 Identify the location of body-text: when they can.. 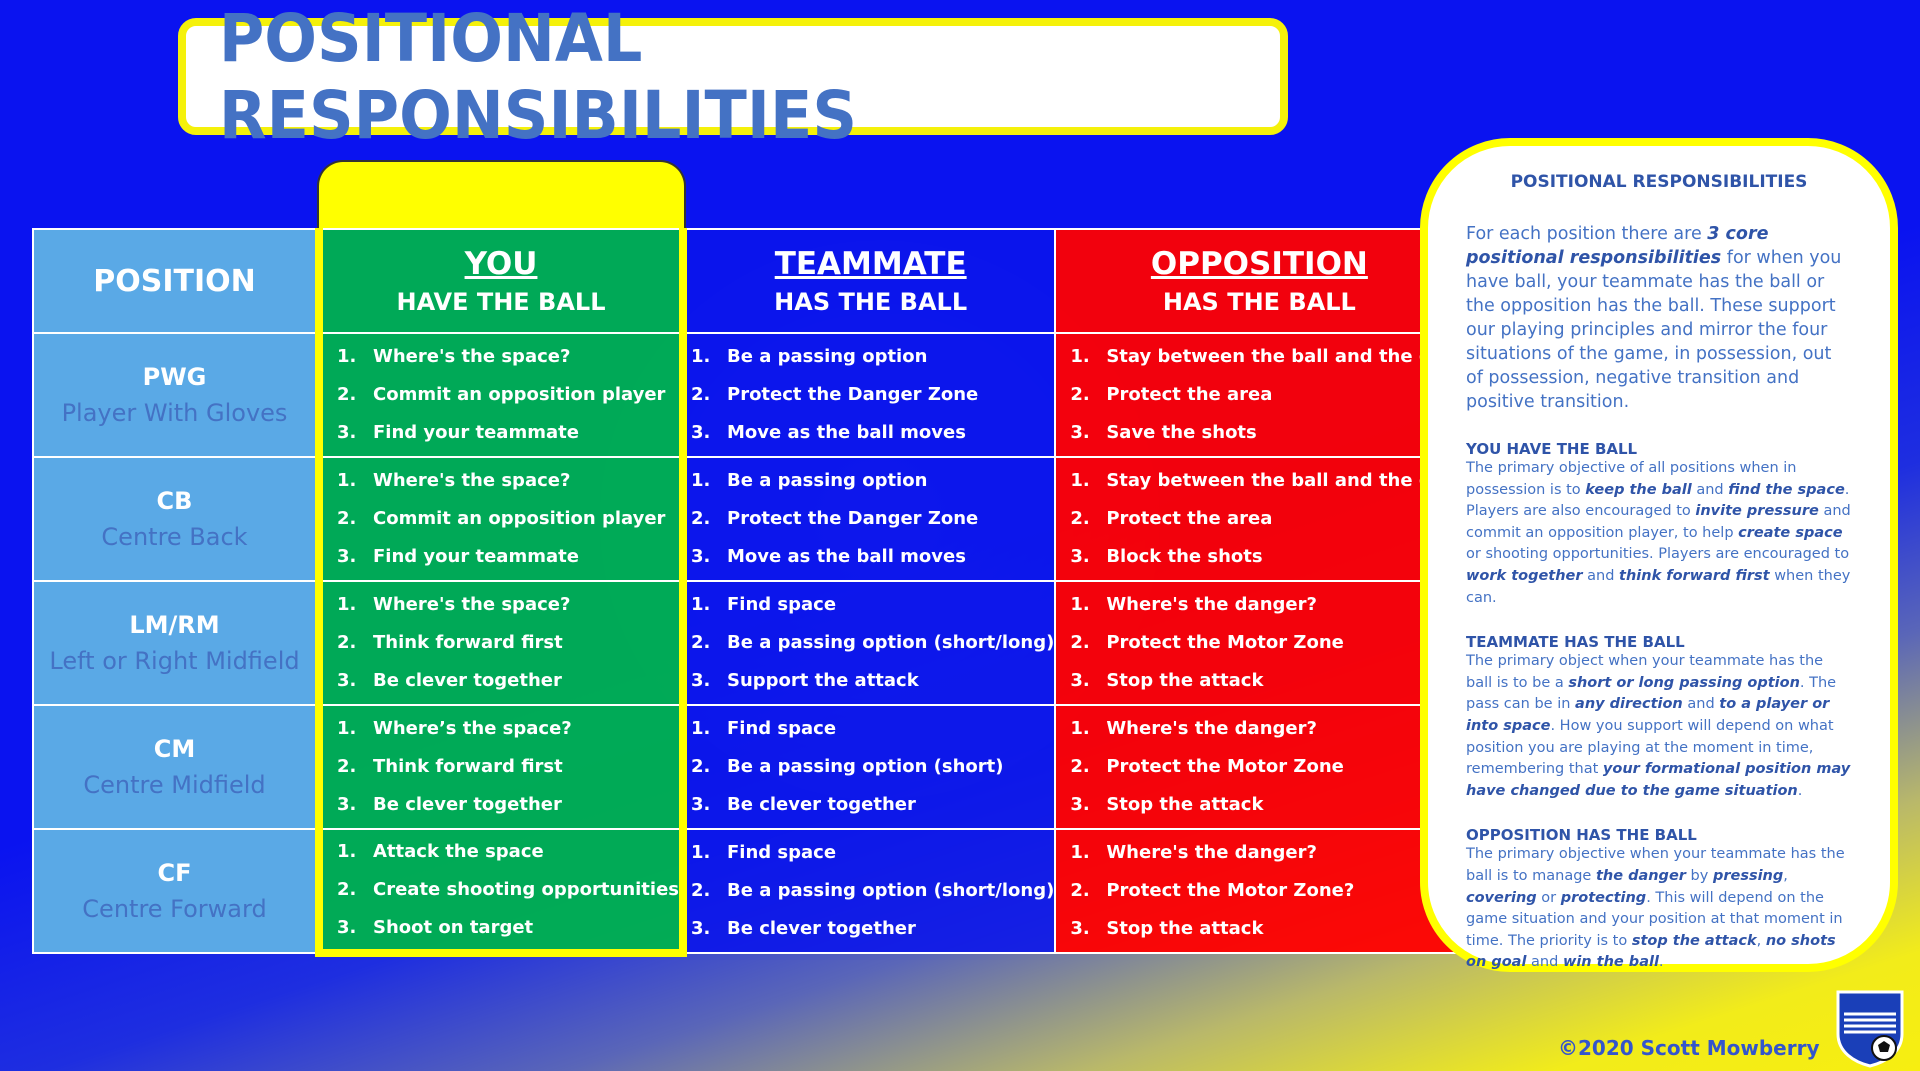
(1658, 586).